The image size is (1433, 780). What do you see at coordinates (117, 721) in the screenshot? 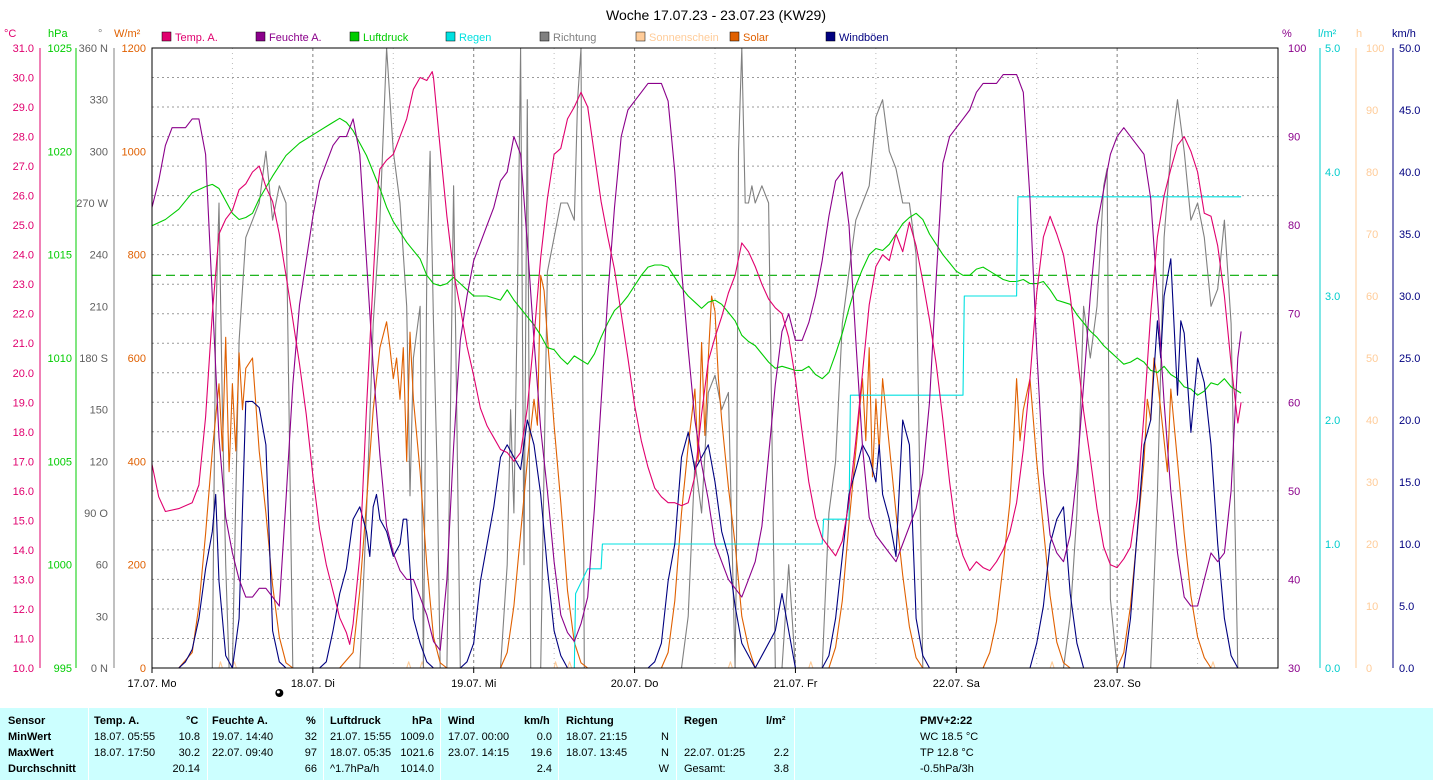
I see `header-temp: Temp. A.` at bounding box center [117, 721].